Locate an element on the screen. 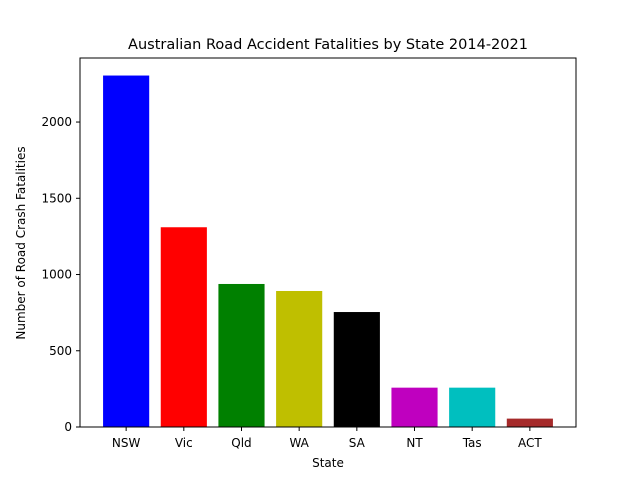 This screenshot has height=480, width=640. x-tick-label-qld: Qld is located at coordinates (241, 443).